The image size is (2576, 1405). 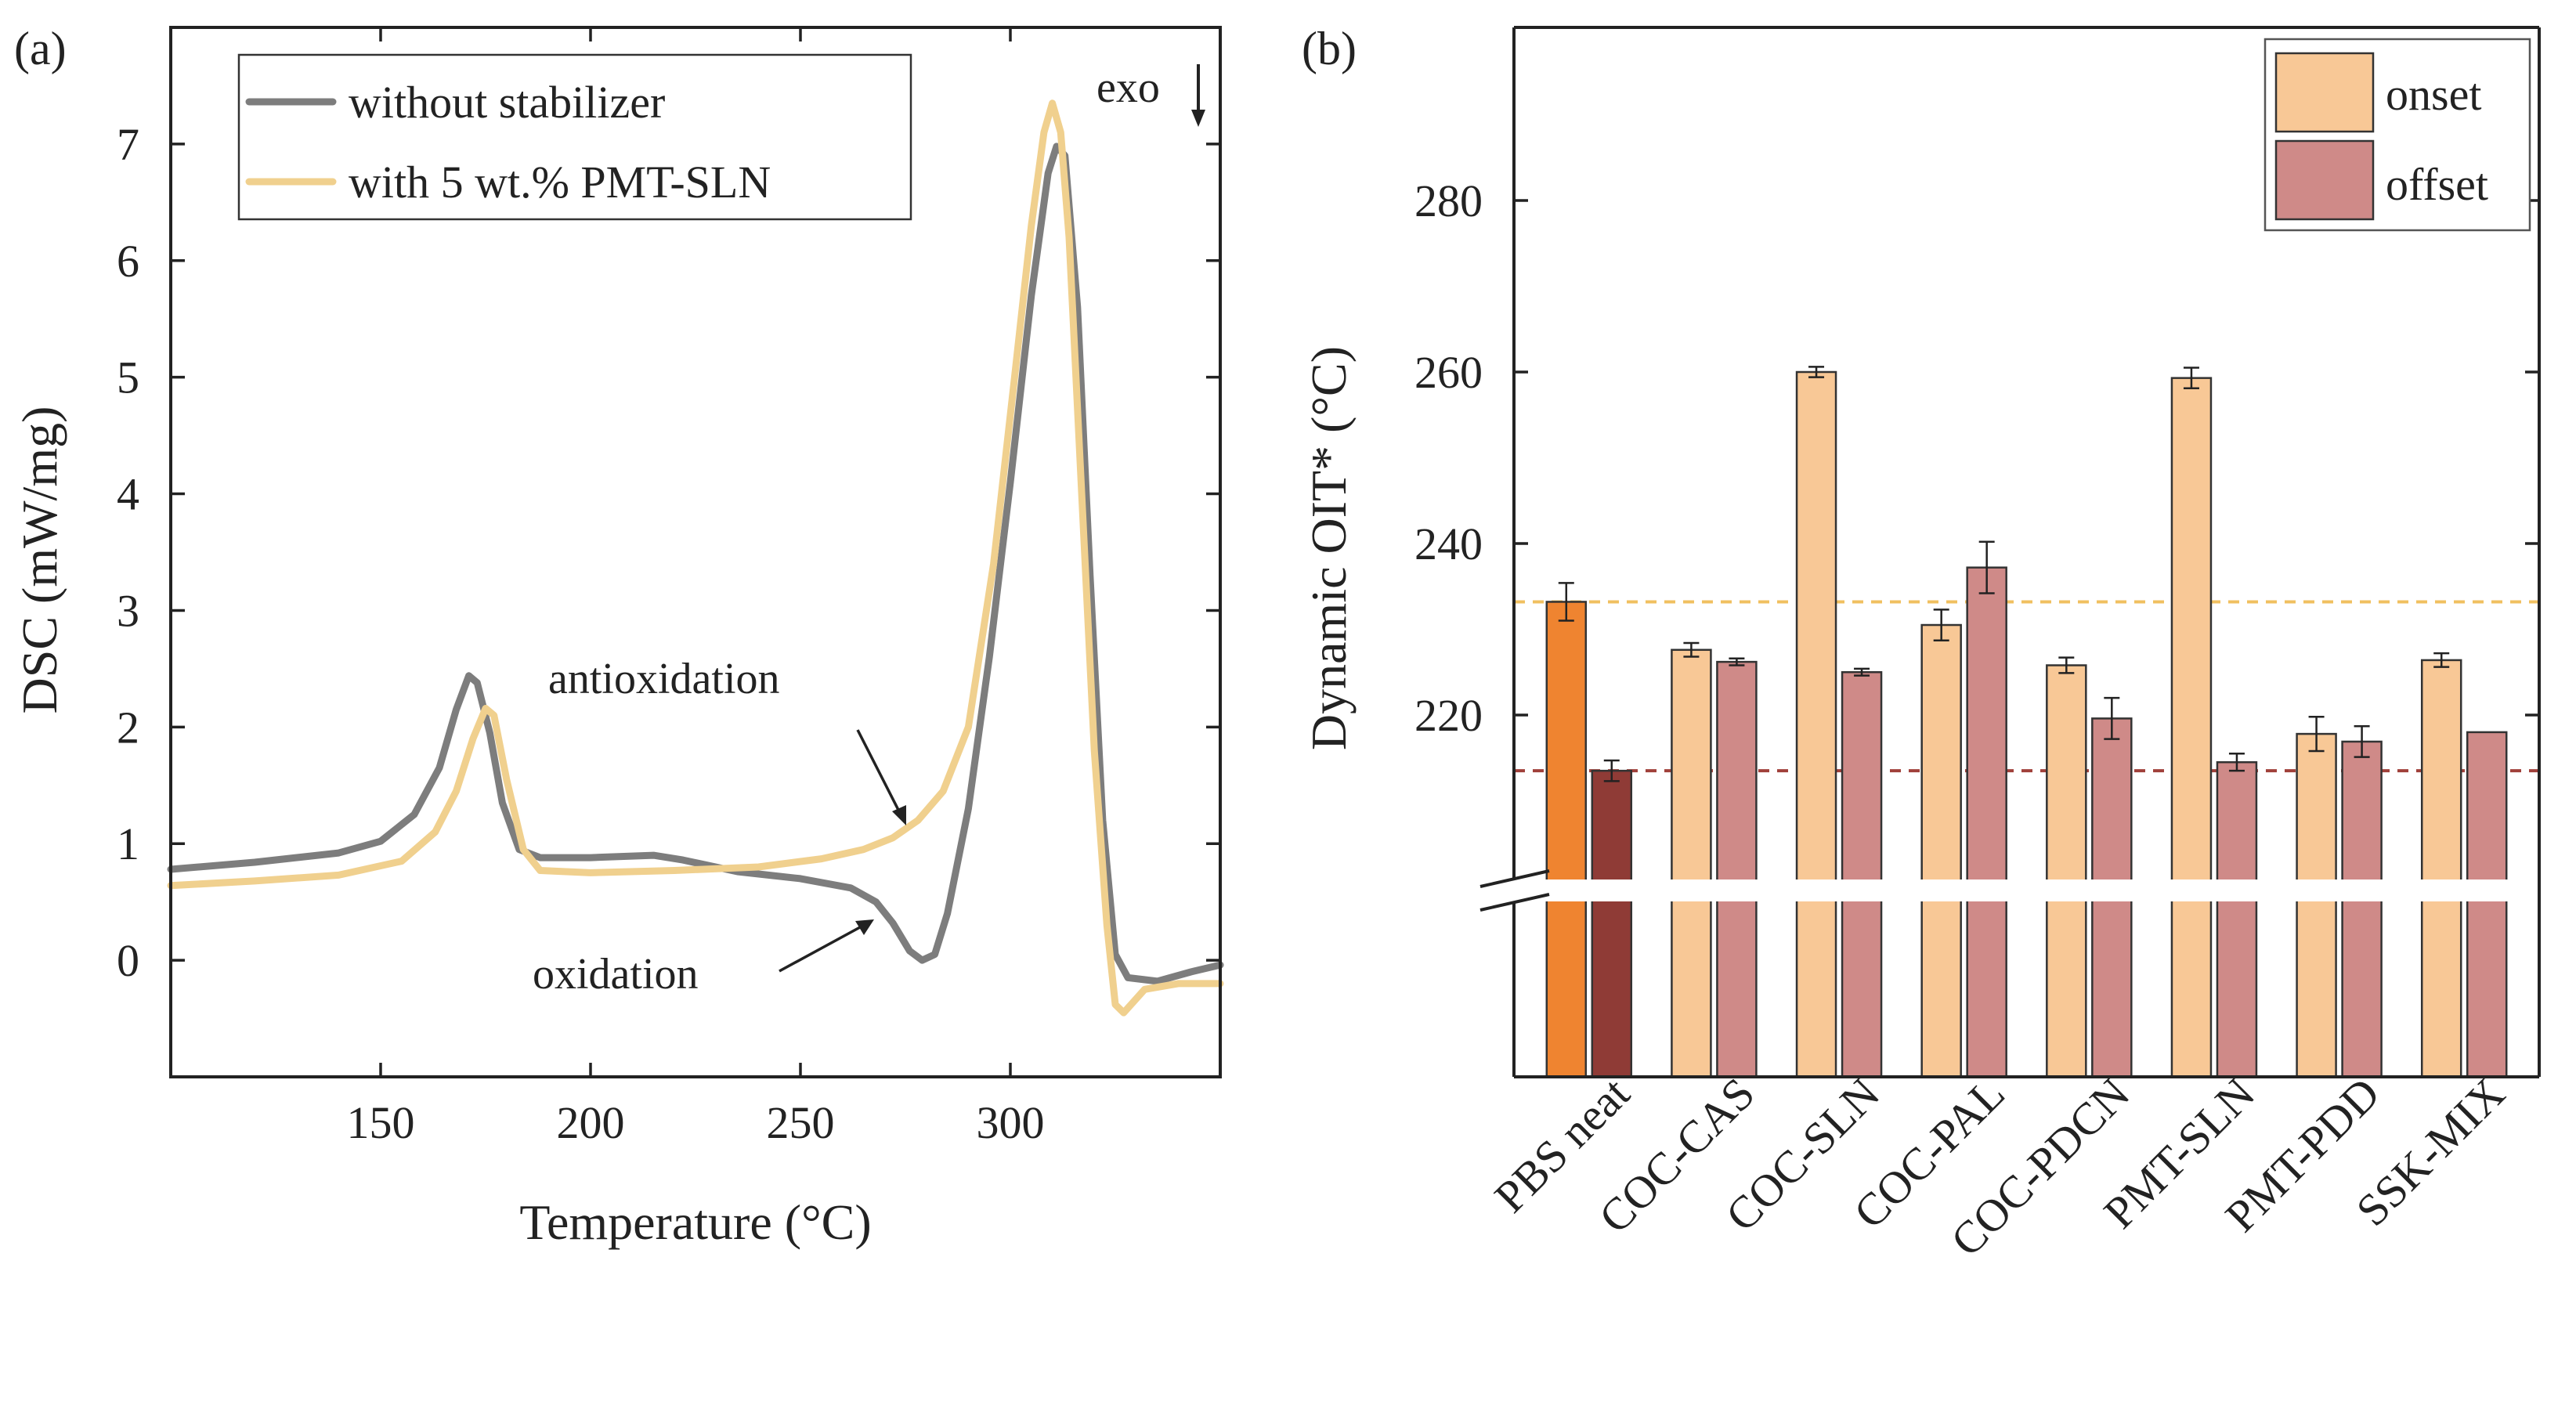 I want to click on panel-b-legend: onset offset, so click(x=2397, y=135).